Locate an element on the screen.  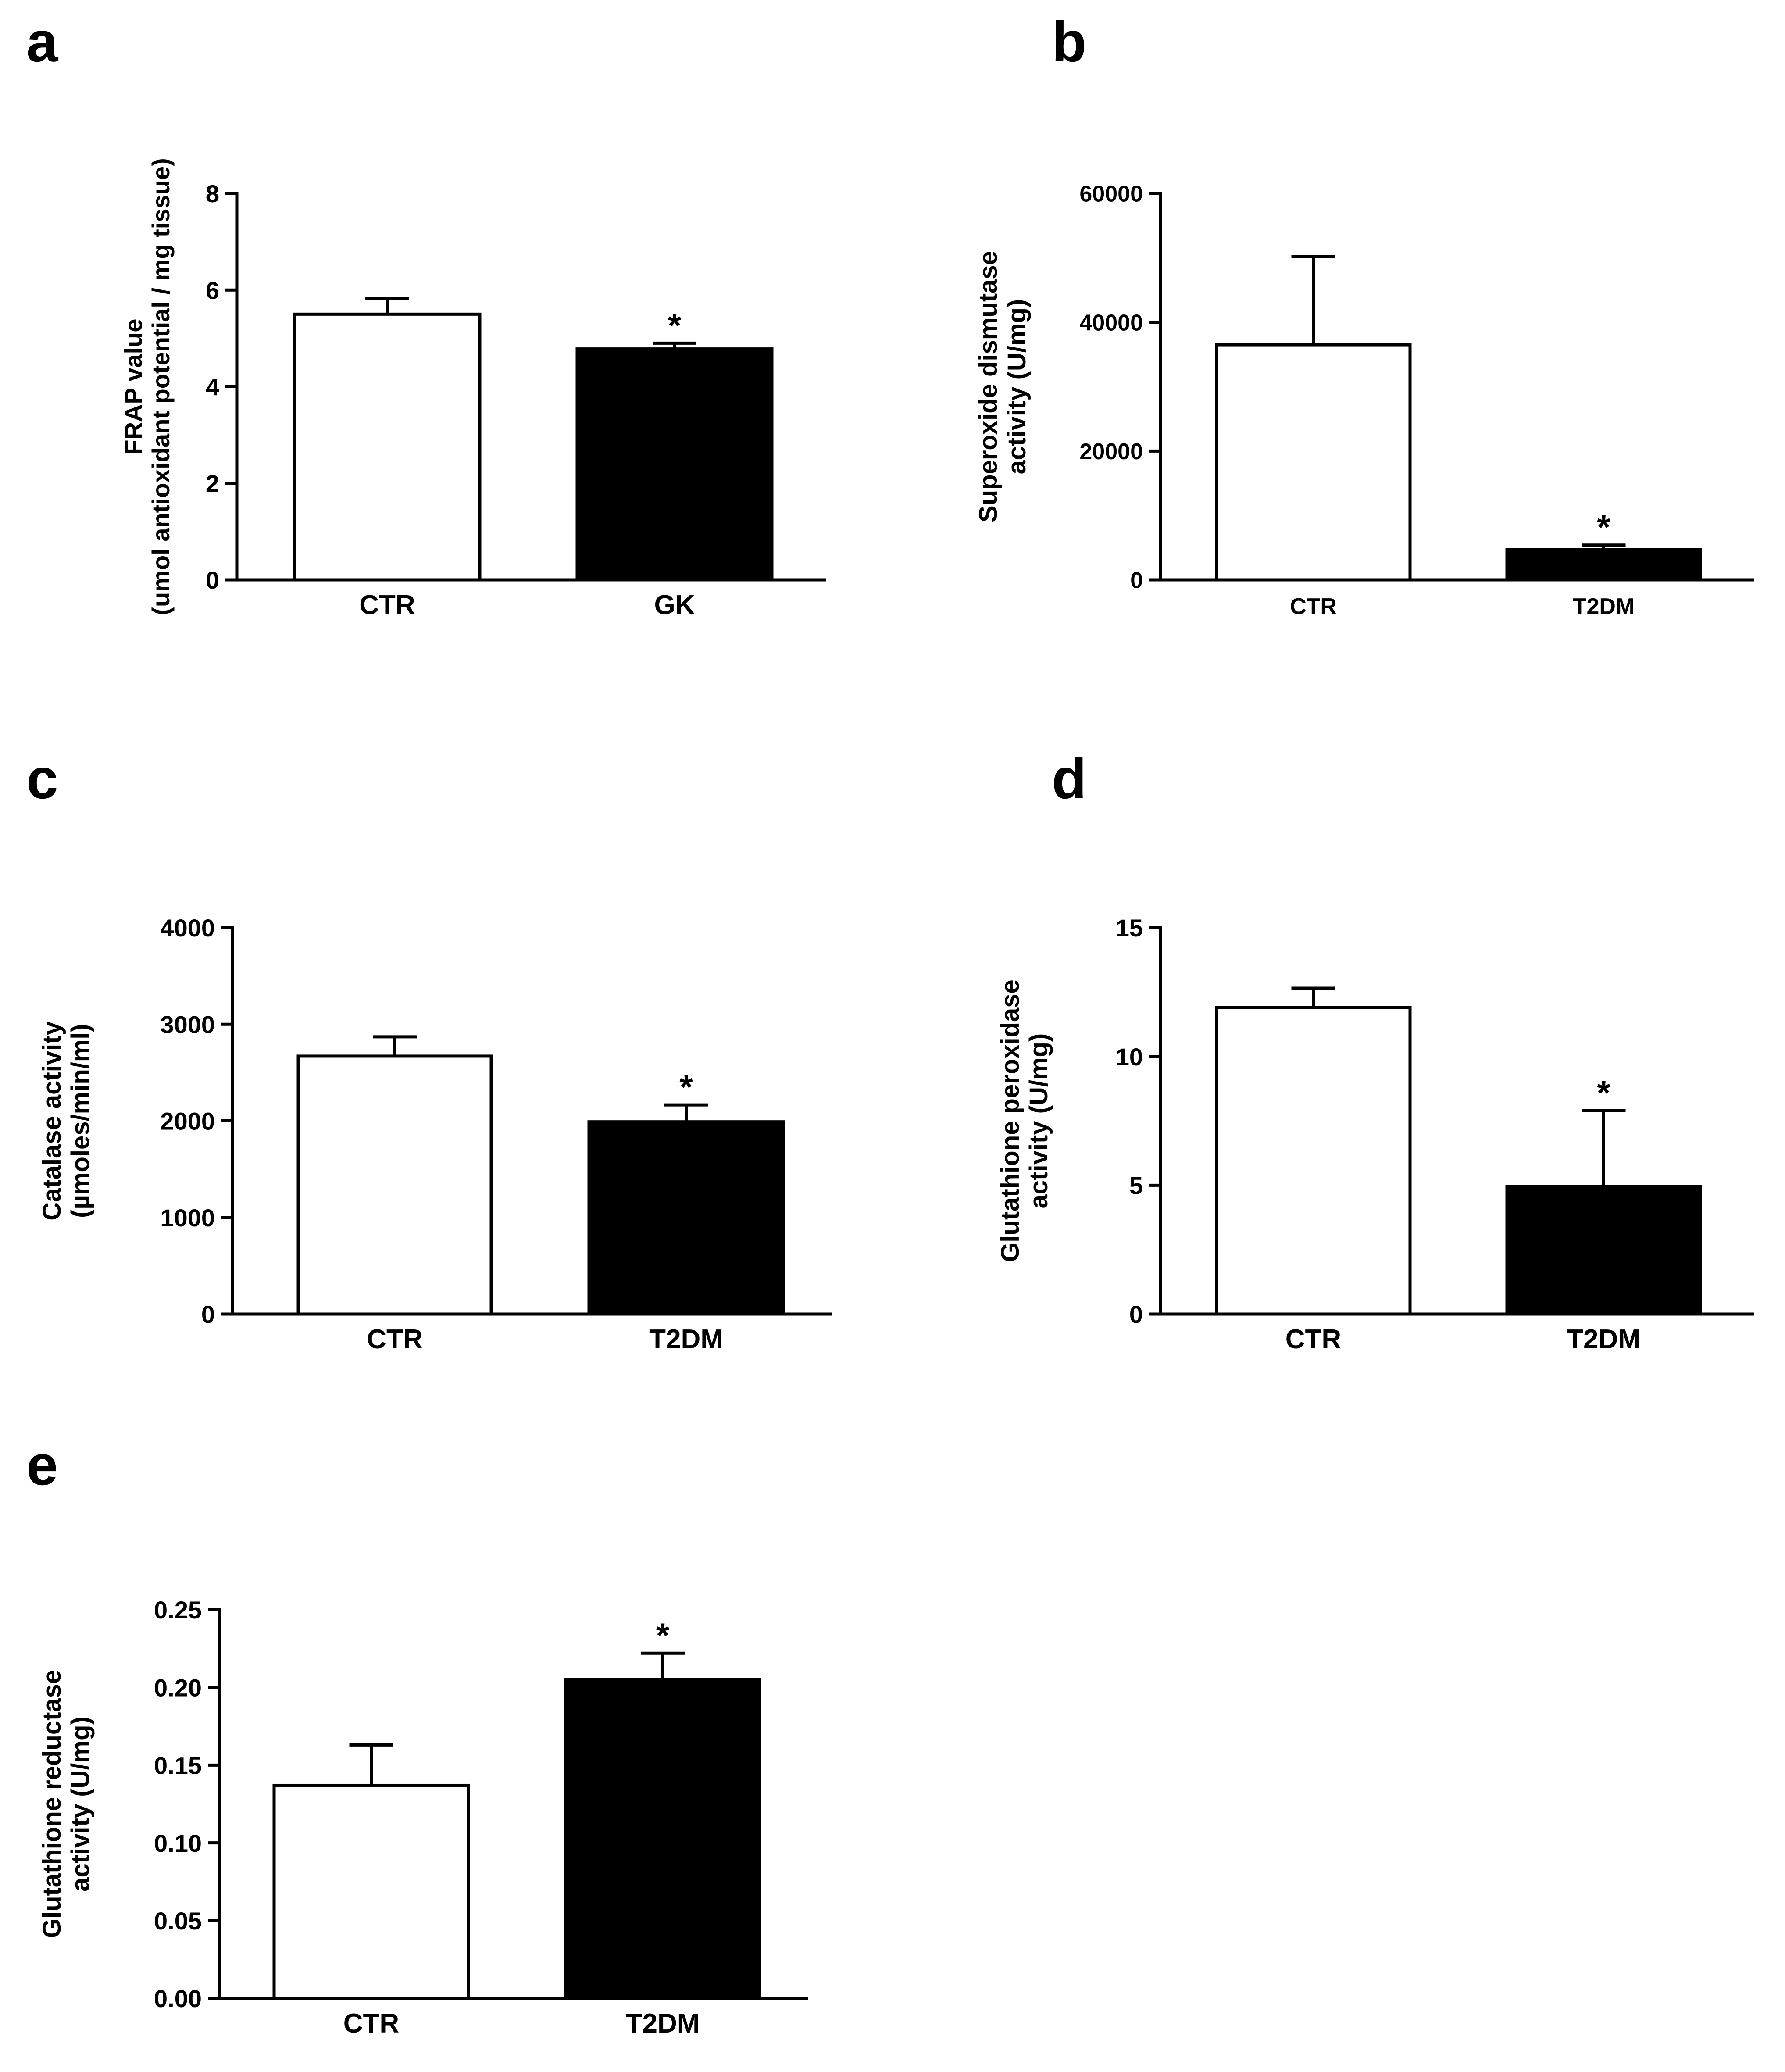
panel-letter: b is located at coordinates (1069, 42).